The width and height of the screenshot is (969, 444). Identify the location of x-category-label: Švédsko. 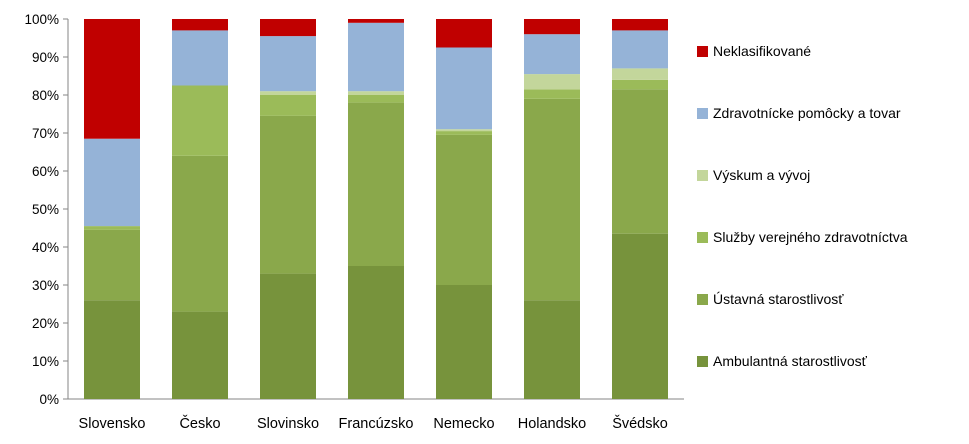
(640, 423).